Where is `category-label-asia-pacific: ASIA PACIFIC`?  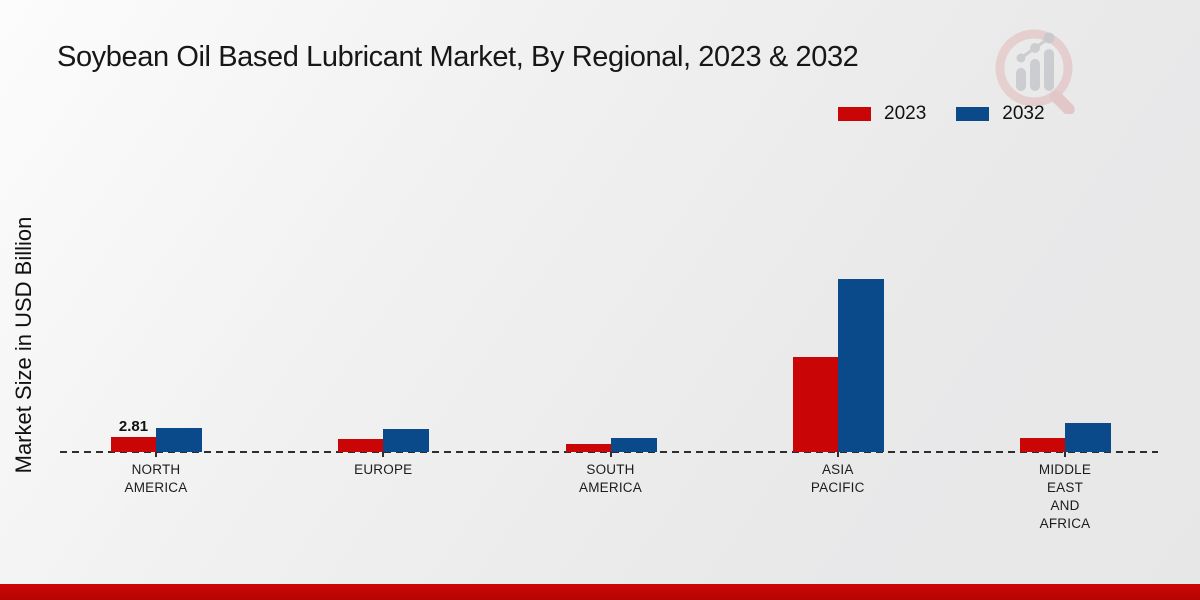
category-label-asia-pacific: ASIA PACIFIC is located at coordinates (837, 478).